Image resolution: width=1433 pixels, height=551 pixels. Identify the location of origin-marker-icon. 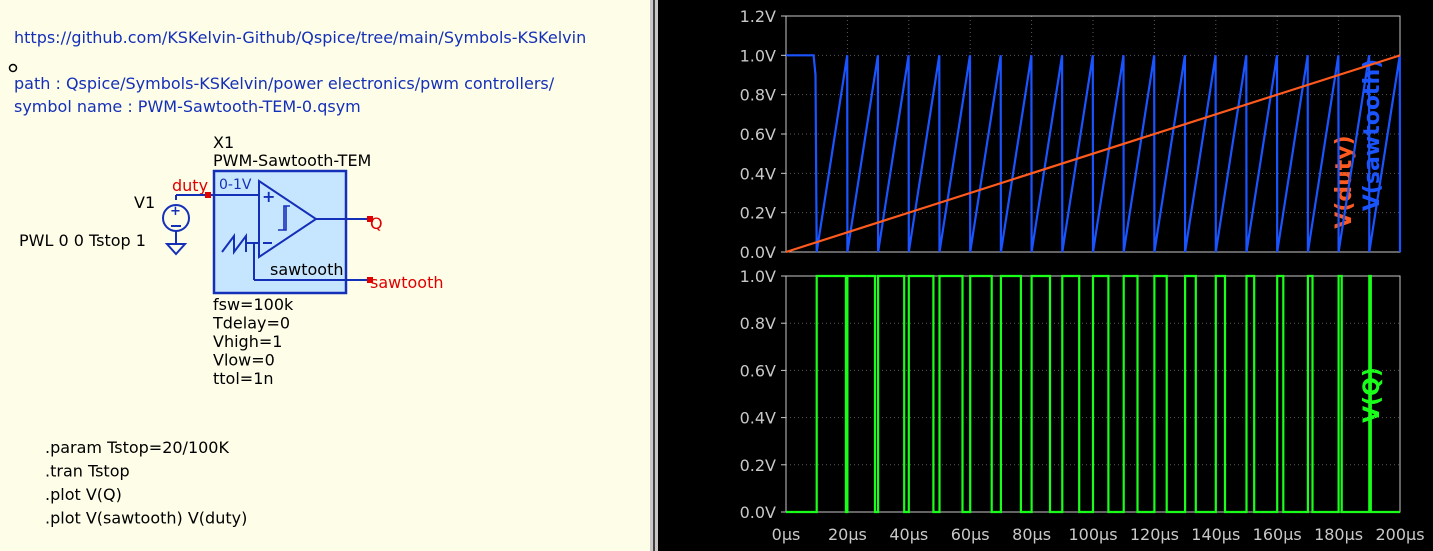
(13, 68).